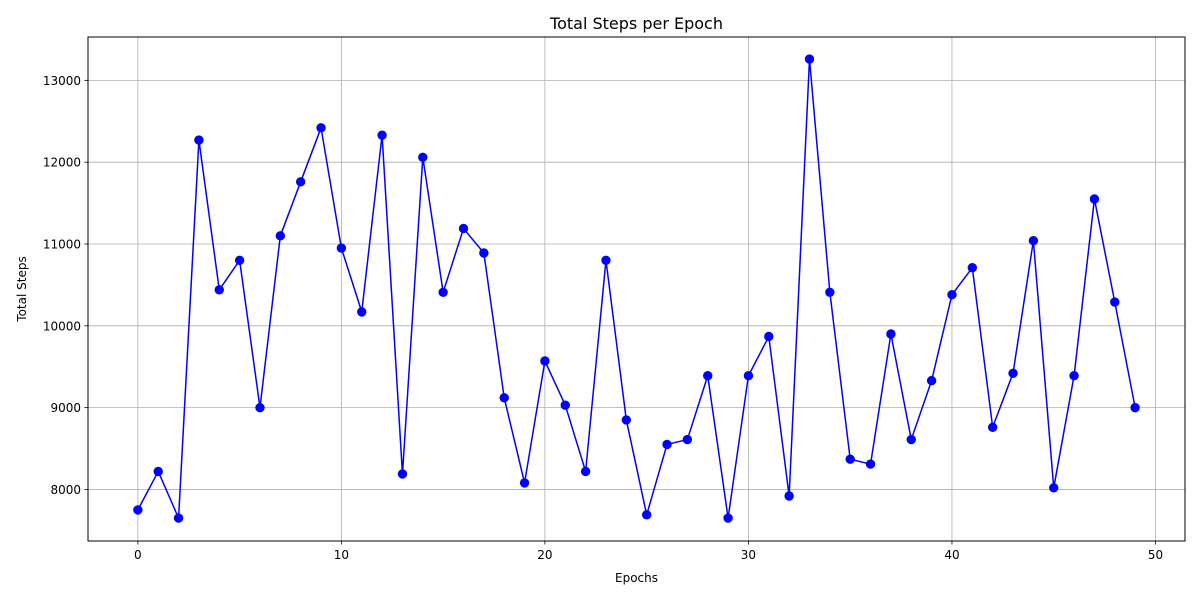 This screenshot has height=600, width=1200. Describe the element at coordinates (636, 578) in the screenshot. I see `x-axis-label: Epochs` at that location.